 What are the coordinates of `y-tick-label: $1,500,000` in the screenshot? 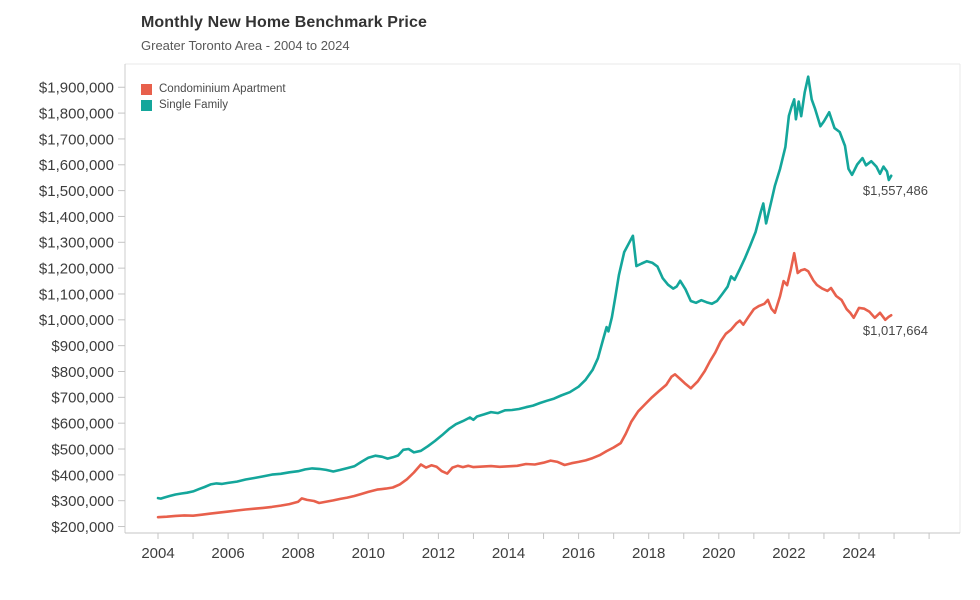 It's located at (76, 191).